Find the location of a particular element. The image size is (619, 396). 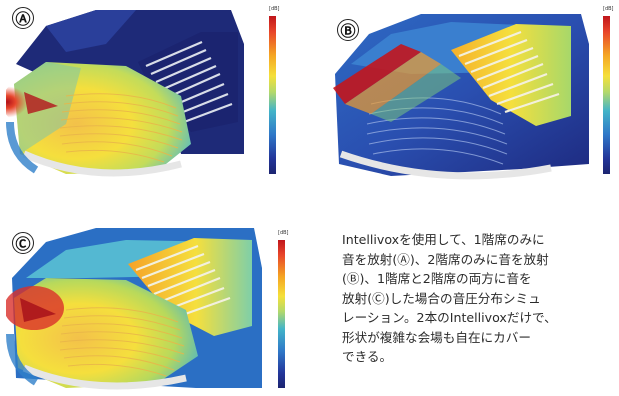

colorbar-a: [dB] is located at coordinates (276, 90).